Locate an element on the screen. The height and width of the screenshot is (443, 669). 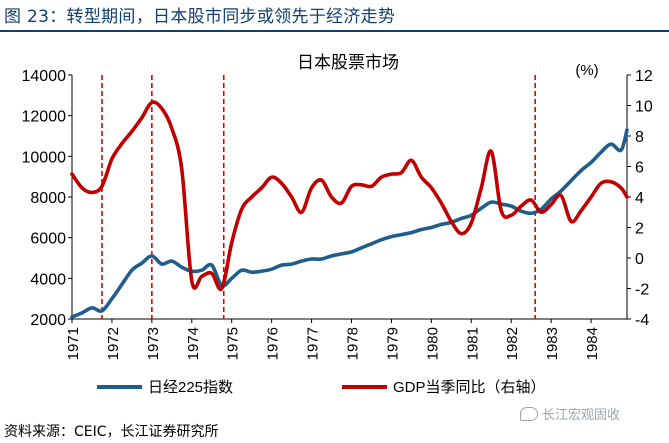
y-left-tick-label: 4000 is located at coordinates (48, 279).